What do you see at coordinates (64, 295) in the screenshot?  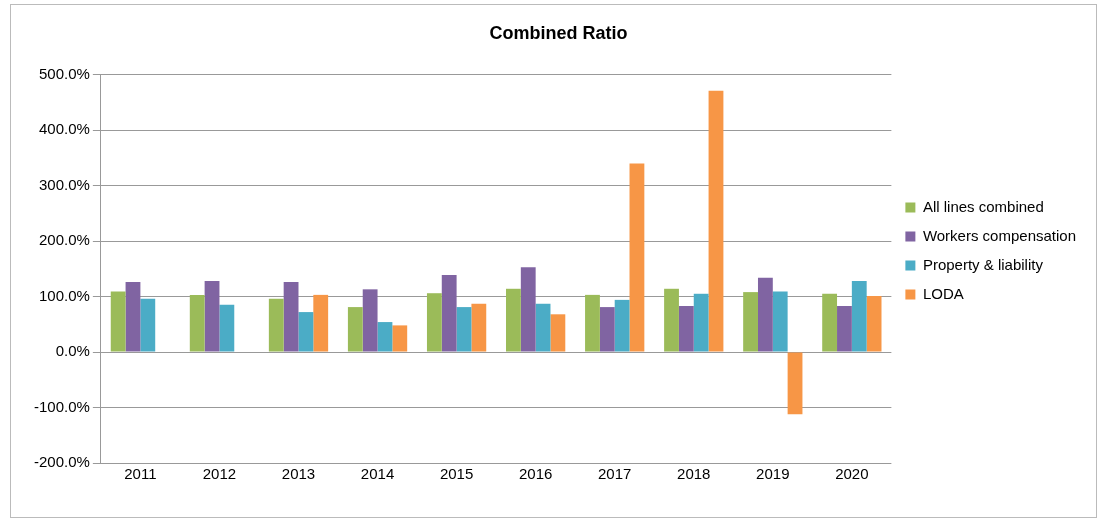 I see `y-tick-label: 100.0%` at bounding box center [64, 295].